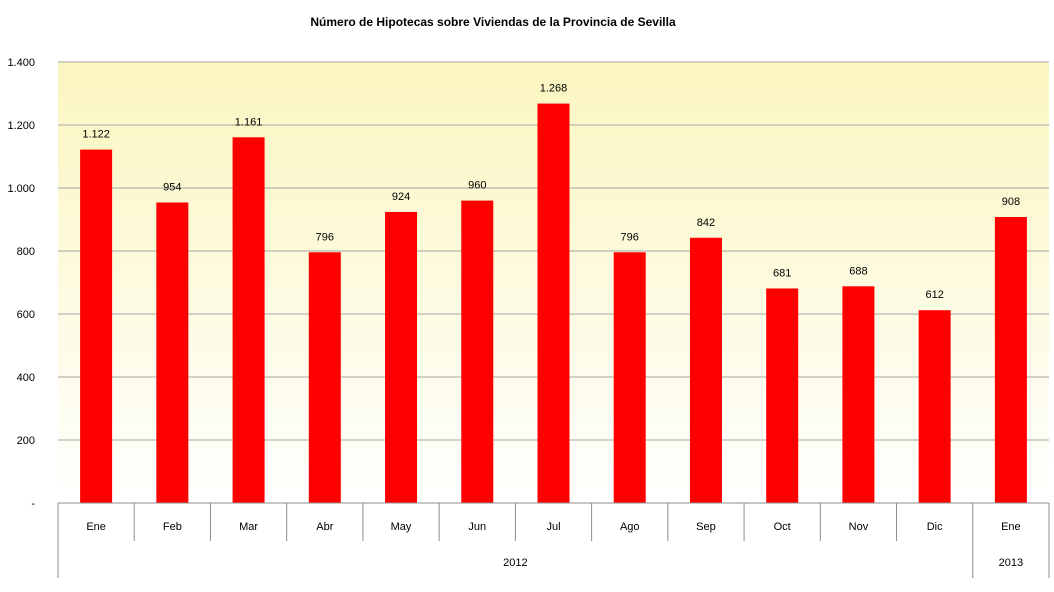 This screenshot has width=1054, height=592. What do you see at coordinates (172, 187) in the screenshot?
I see `data-label: 954` at bounding box center [172, 187].